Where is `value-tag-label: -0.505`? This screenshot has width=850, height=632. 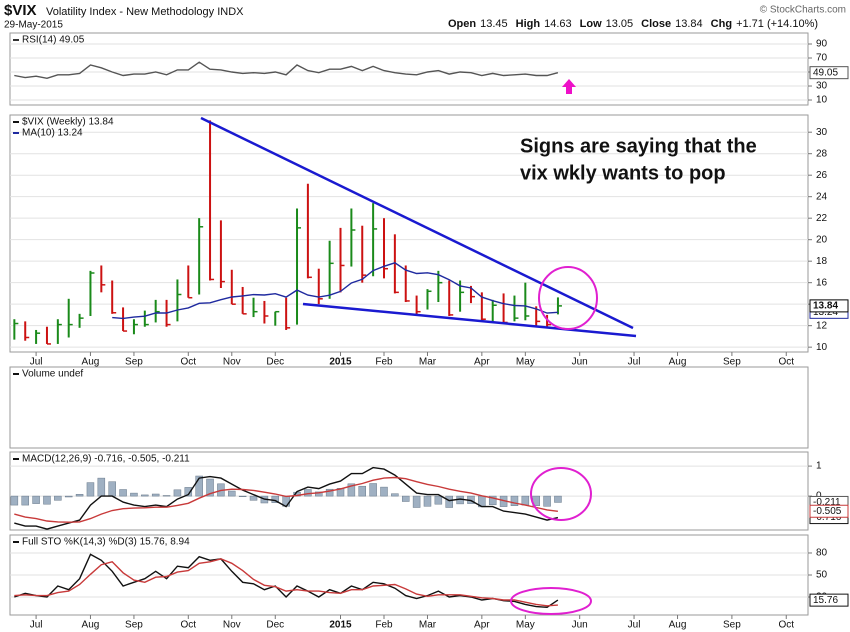 value-tag-label: -0.505 is located at coordinates (827, 511).